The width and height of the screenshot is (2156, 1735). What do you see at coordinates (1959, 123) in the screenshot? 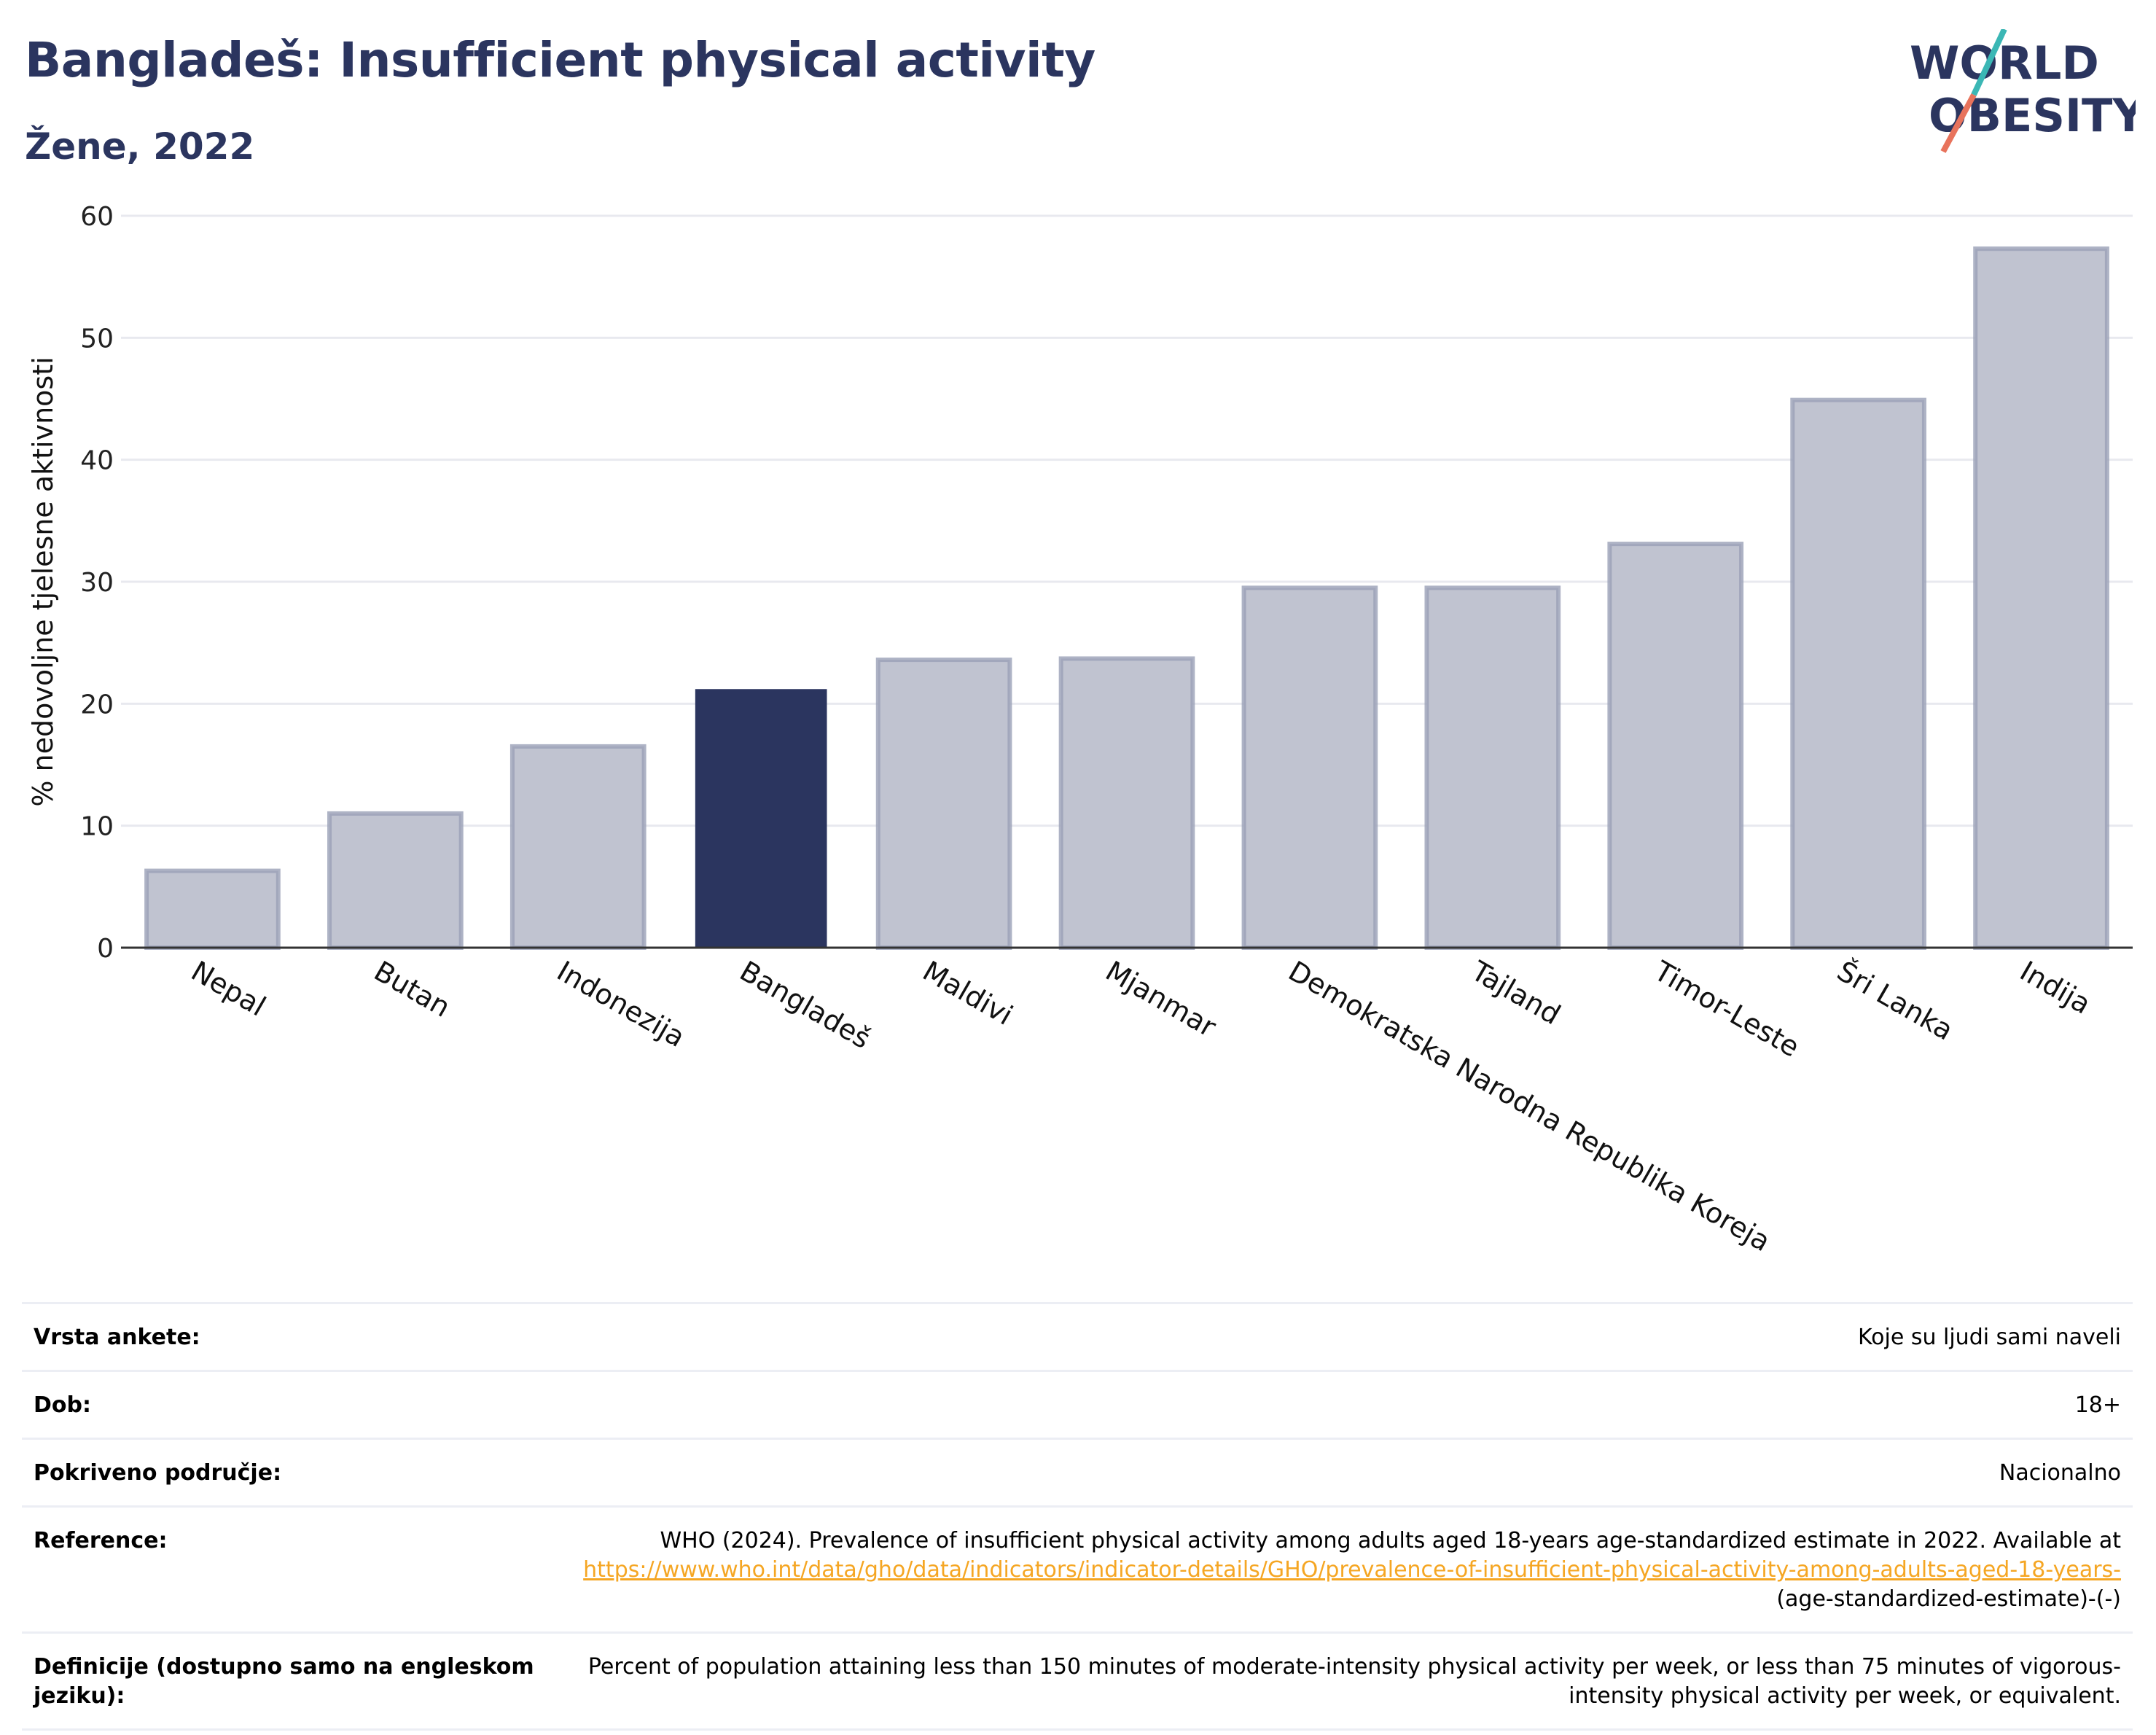
I see `logo-slash-coral` at bounding box center [1959, 123].